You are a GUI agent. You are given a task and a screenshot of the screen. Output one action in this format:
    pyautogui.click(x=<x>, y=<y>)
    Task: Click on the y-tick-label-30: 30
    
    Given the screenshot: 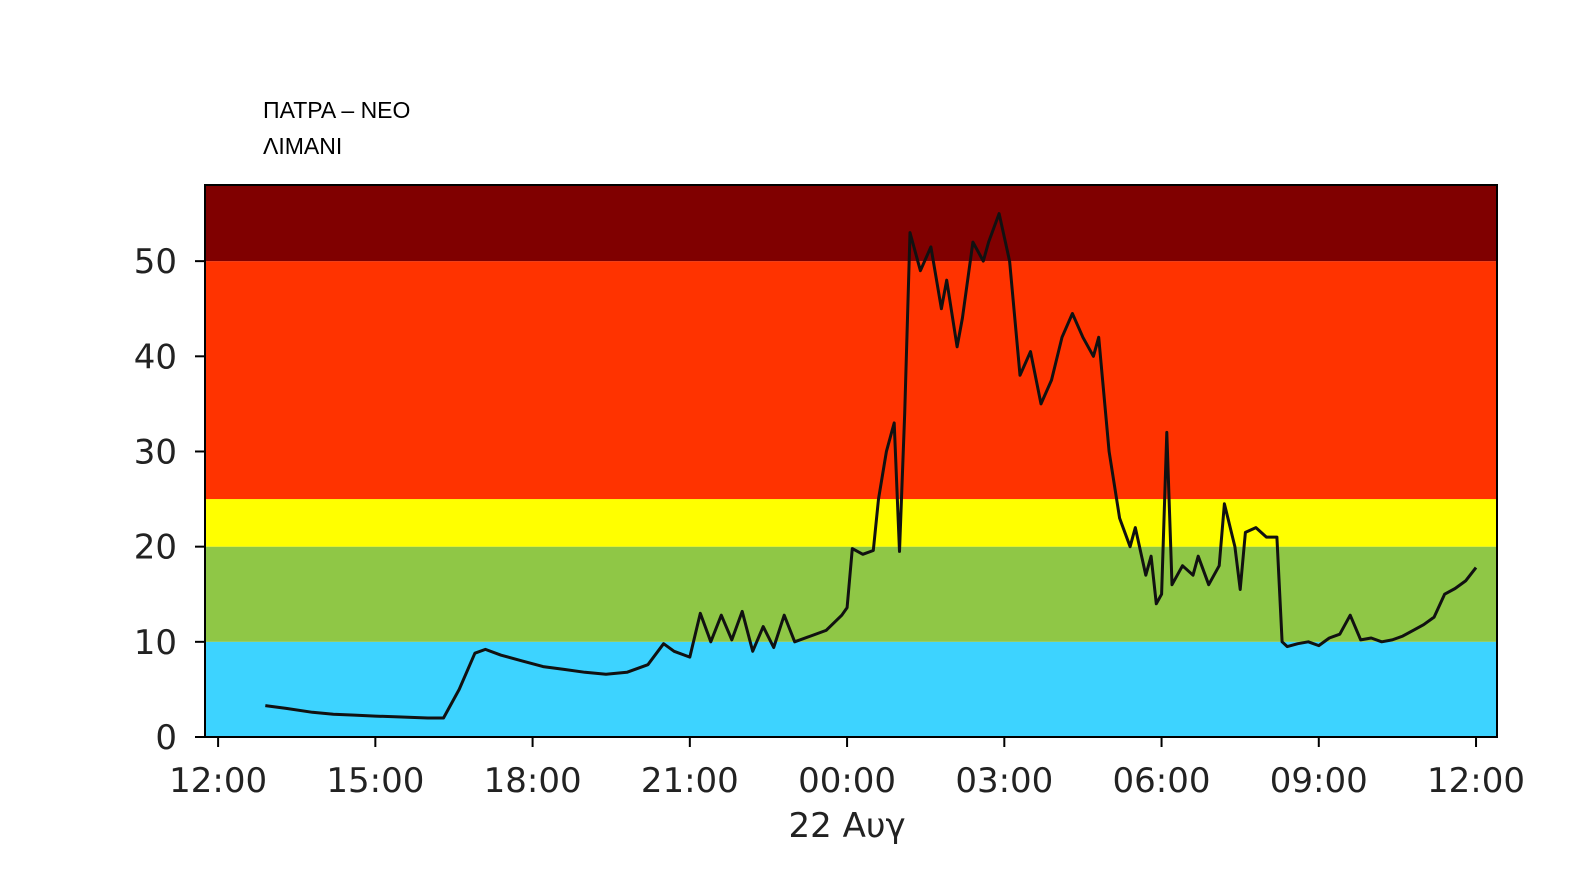 What is the action you would take?
    pyautogui.click(x=155, y=452)
    